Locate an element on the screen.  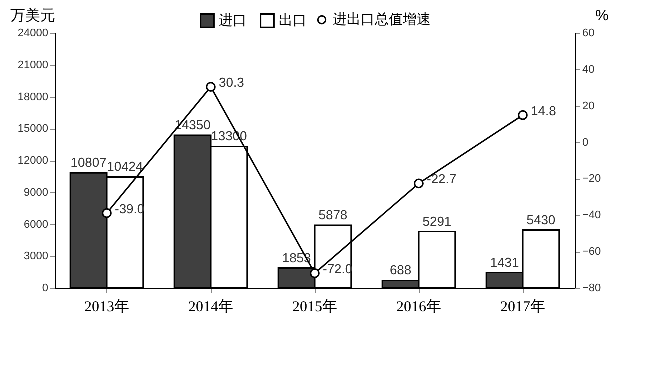
data-label: 5430 is located at coordinates (541, 220).